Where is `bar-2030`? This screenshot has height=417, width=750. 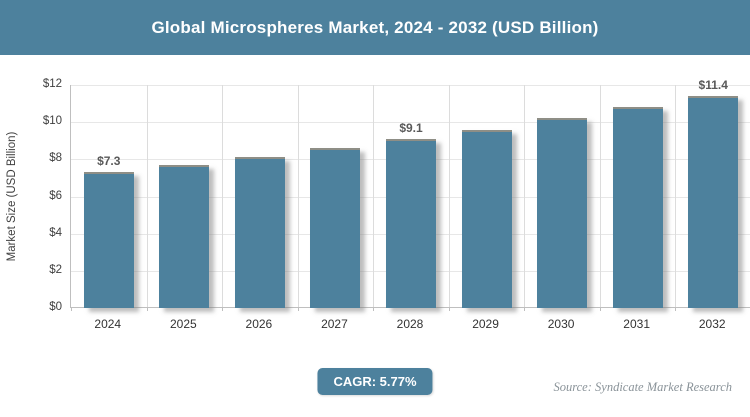 bar-2030 is located at coordinates (562, 213).